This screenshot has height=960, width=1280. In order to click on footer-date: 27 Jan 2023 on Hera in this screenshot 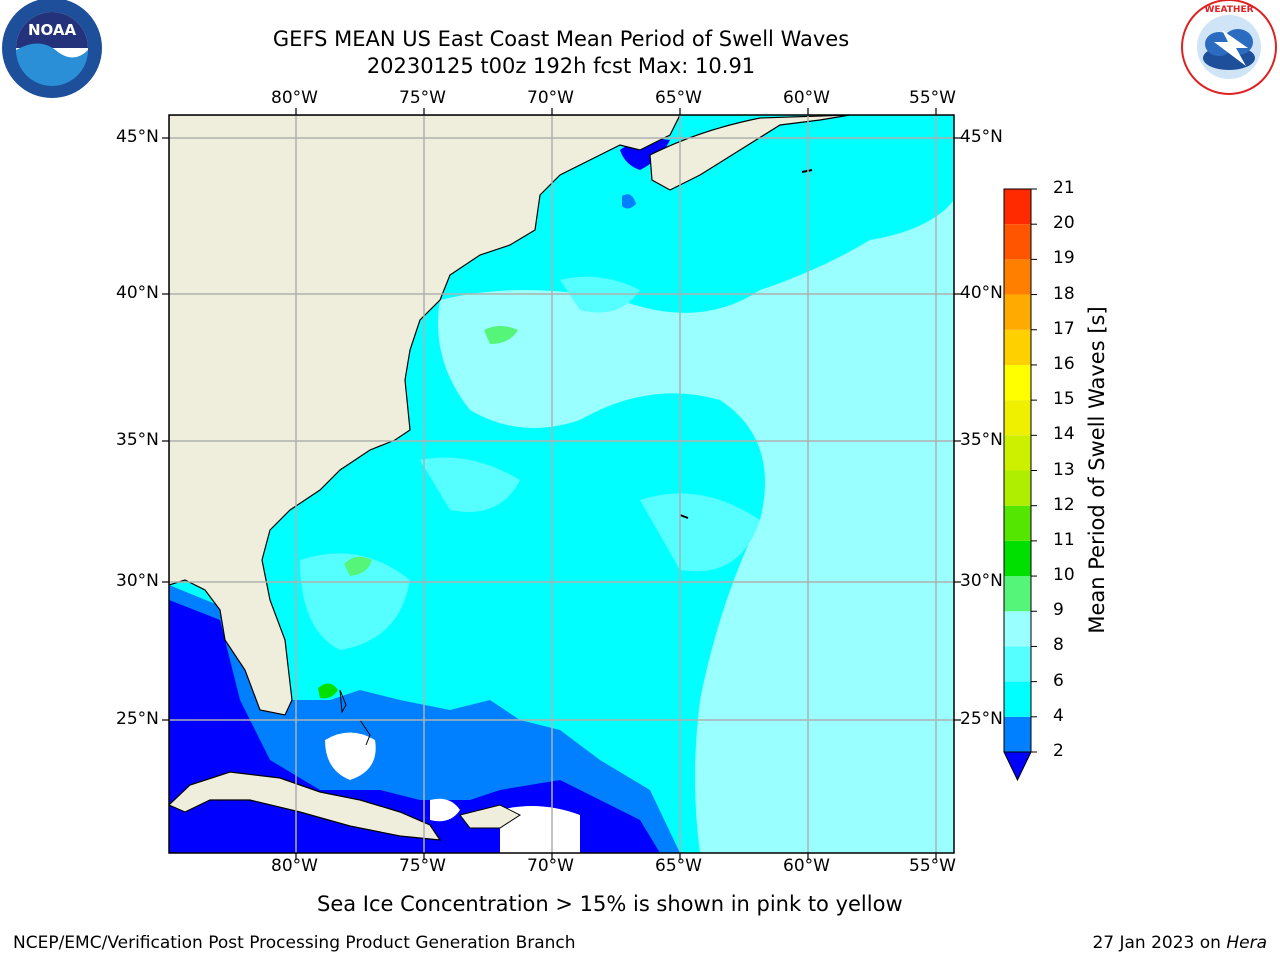, I will do `click(1179, 943)`.